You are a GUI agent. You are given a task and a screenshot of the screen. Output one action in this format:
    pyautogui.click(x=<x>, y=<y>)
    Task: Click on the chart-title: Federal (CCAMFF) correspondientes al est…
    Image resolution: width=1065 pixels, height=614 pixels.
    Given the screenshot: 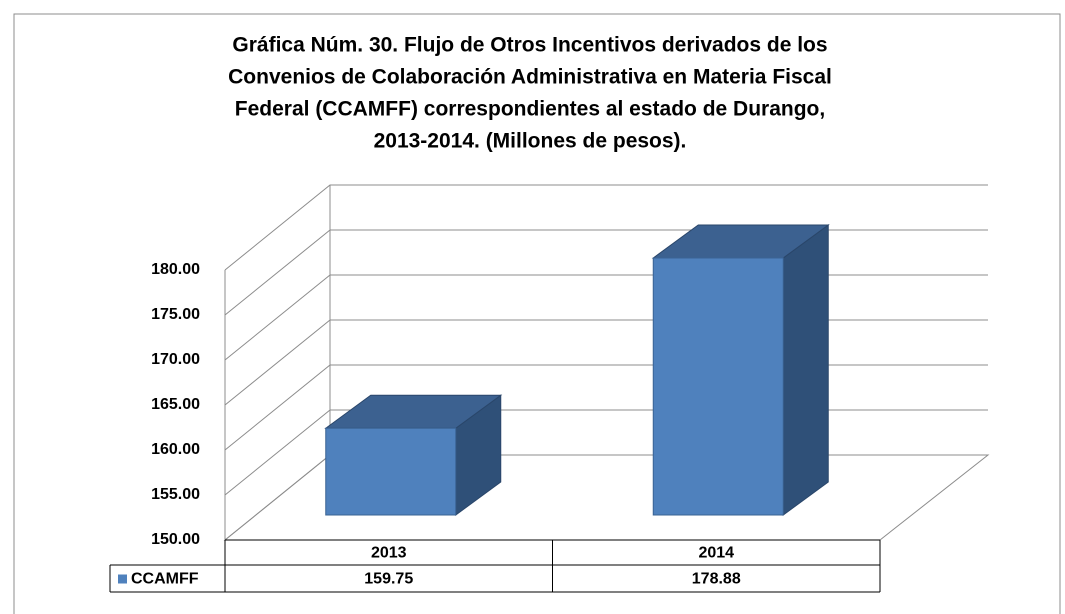 What is the action you would take?
    pyautogui.click(x=530, y=109)
    